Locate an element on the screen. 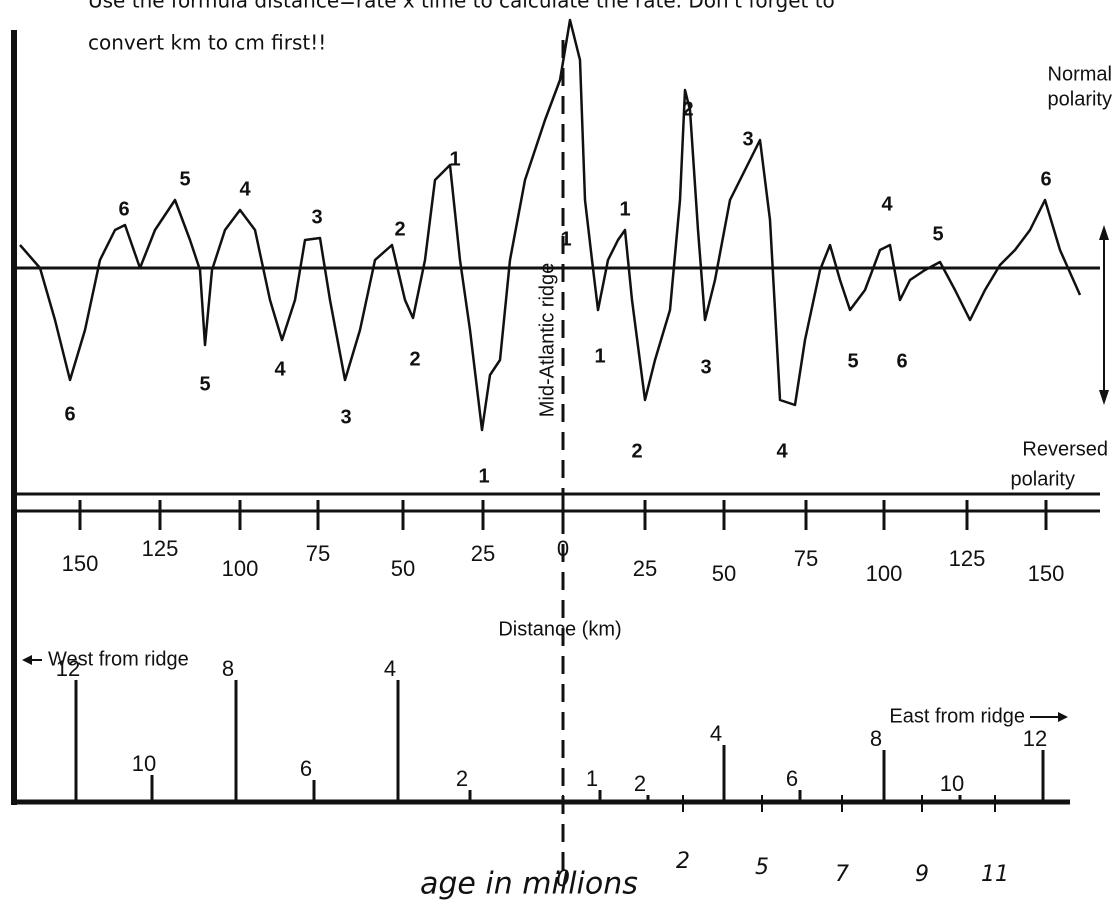 The height and width of the screenshot is (907, 1117). ridge-label: Mid-Atlantic ridge is located at coordinates (547, 340).